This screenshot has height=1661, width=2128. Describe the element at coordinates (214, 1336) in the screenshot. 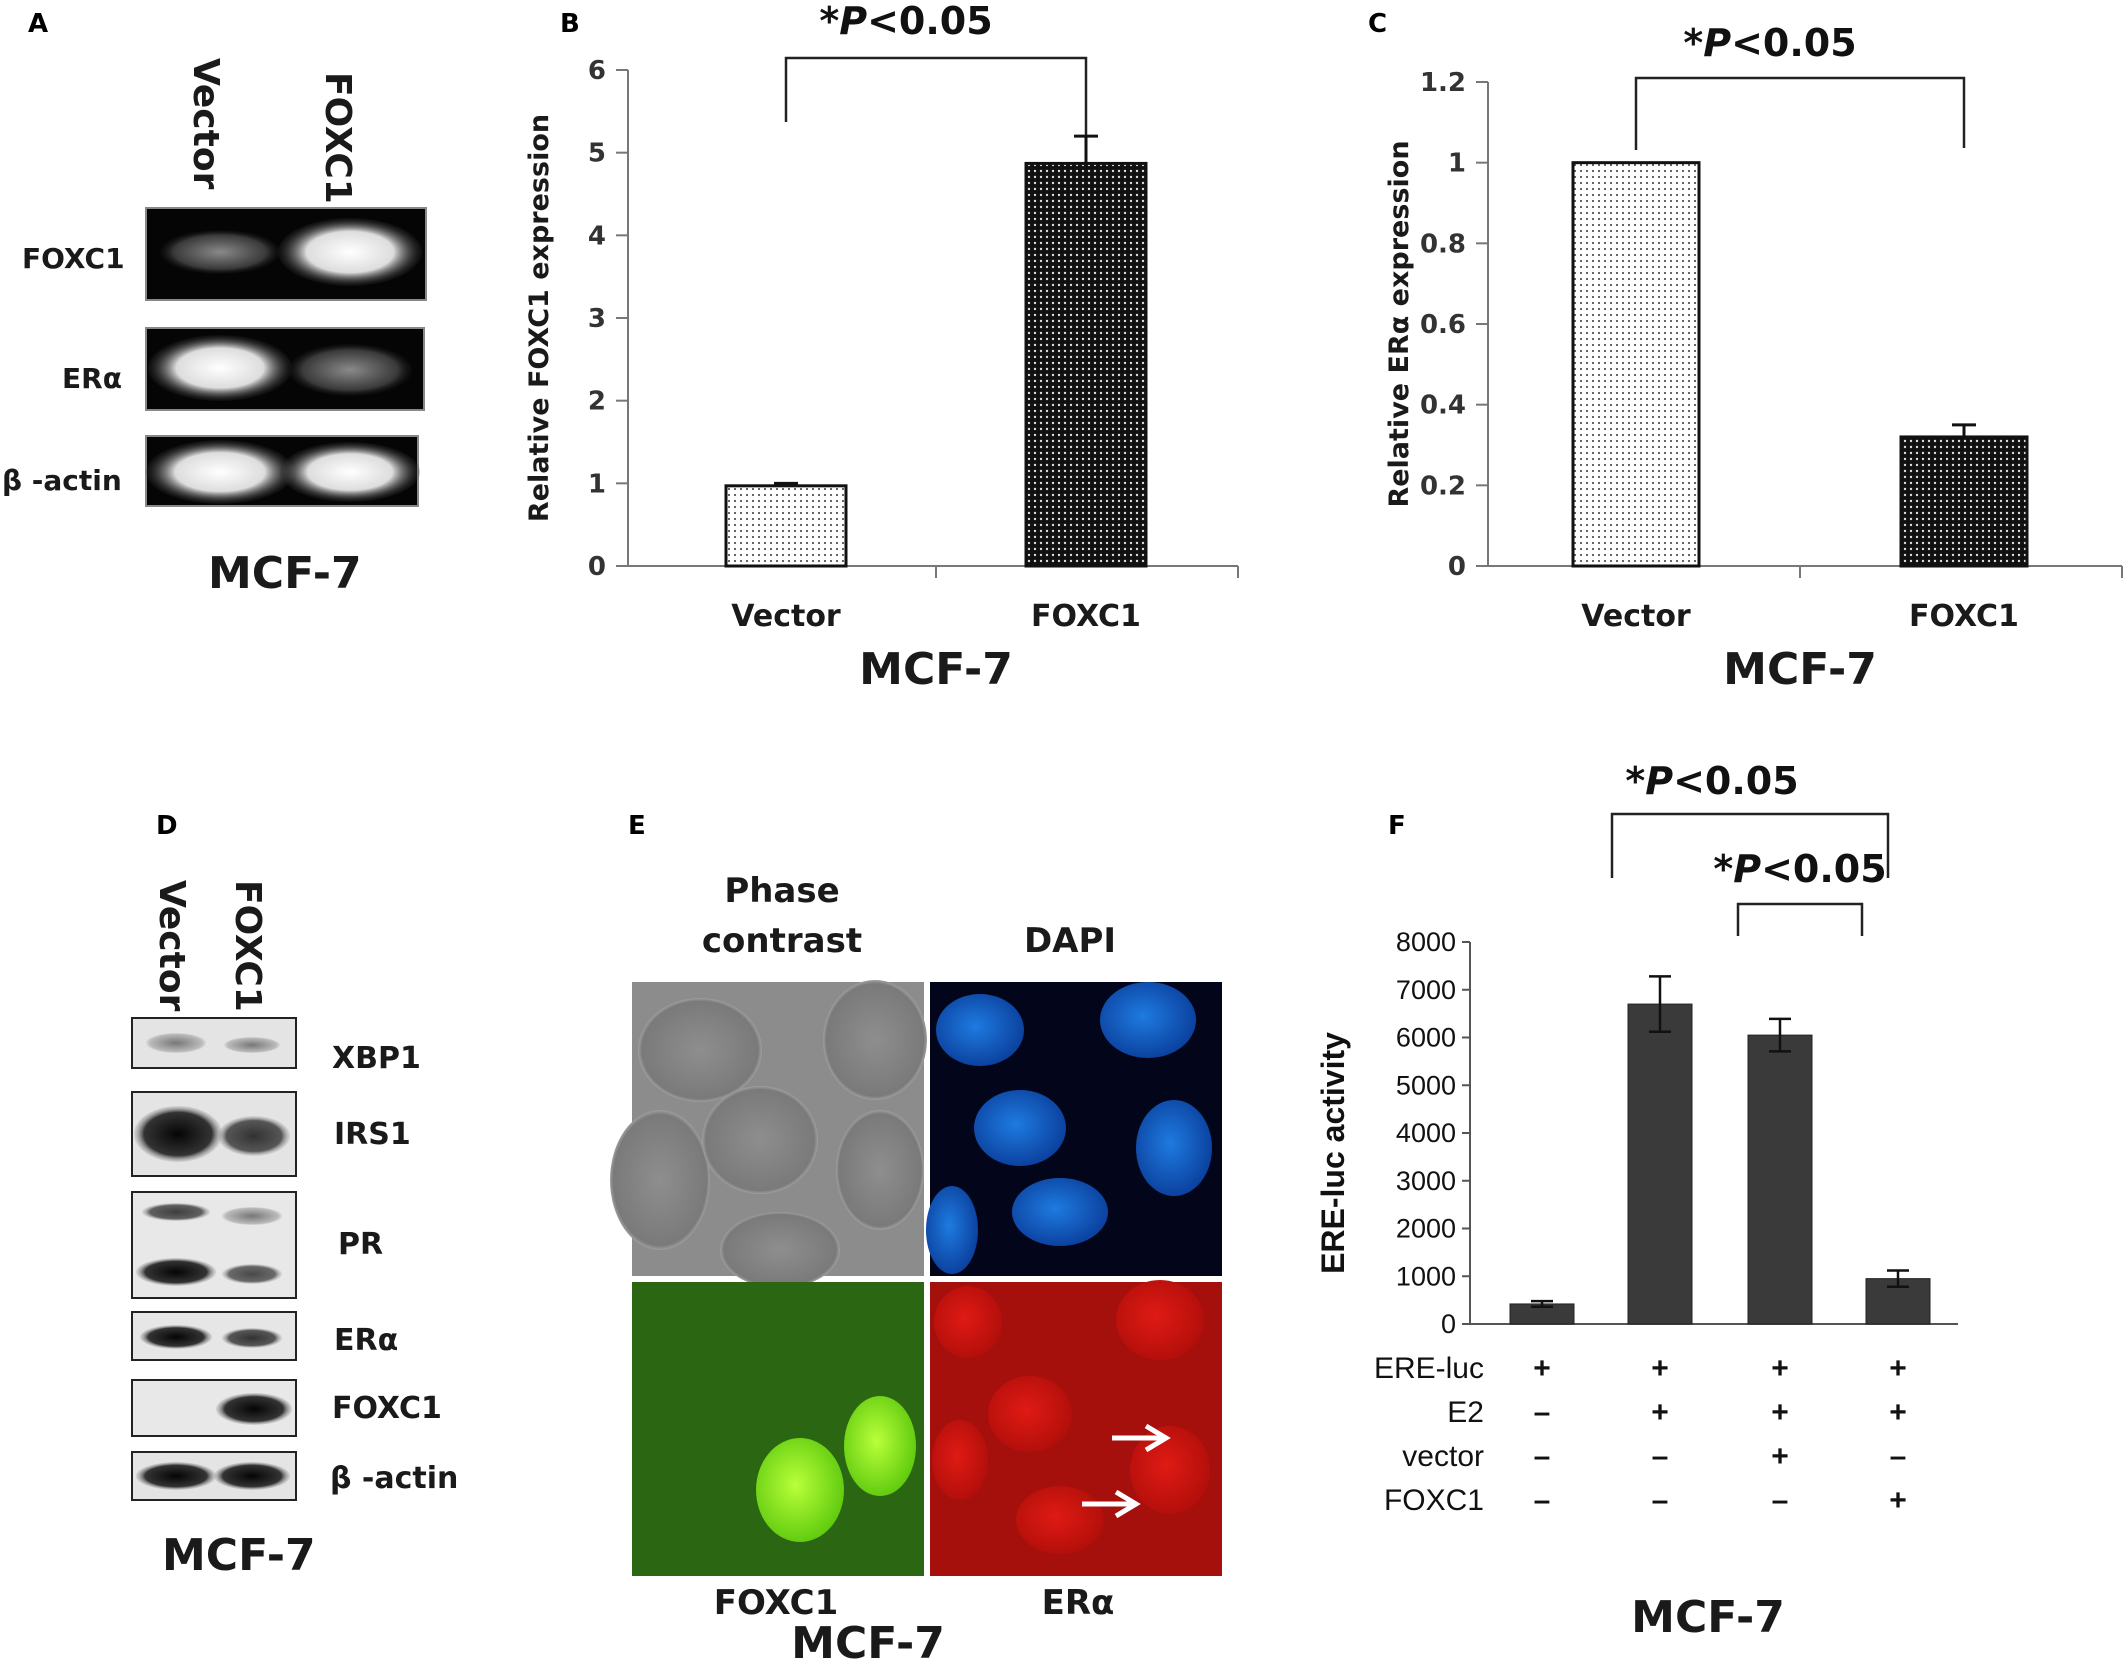

I see `wb-strip-era` at that location.